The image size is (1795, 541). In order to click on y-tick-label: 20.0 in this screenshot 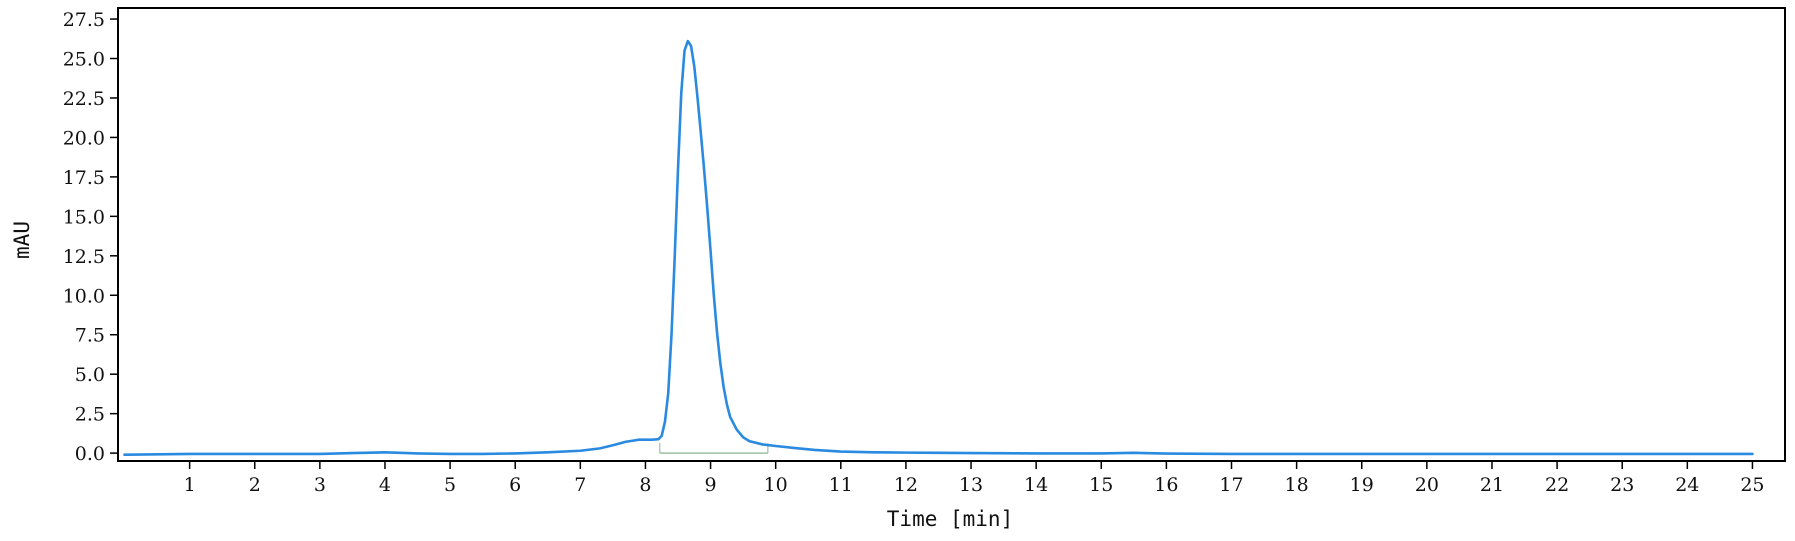, I will do `click(84, 138)`.